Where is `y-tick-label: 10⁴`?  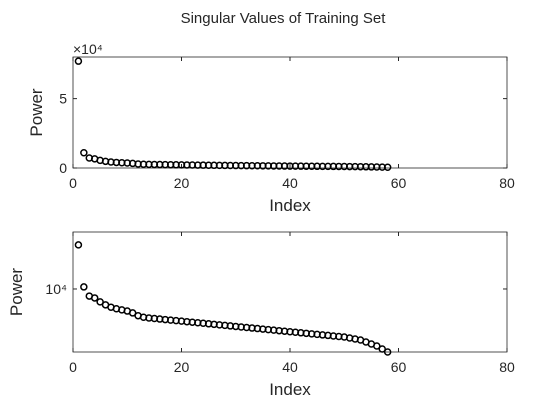
y-tick-label: 10⁴ is located at coordinates (56, 289).